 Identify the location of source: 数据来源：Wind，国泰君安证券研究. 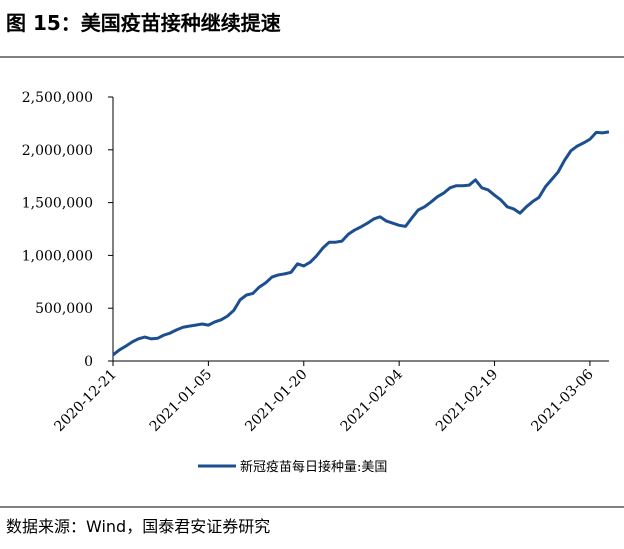
(138, 526).